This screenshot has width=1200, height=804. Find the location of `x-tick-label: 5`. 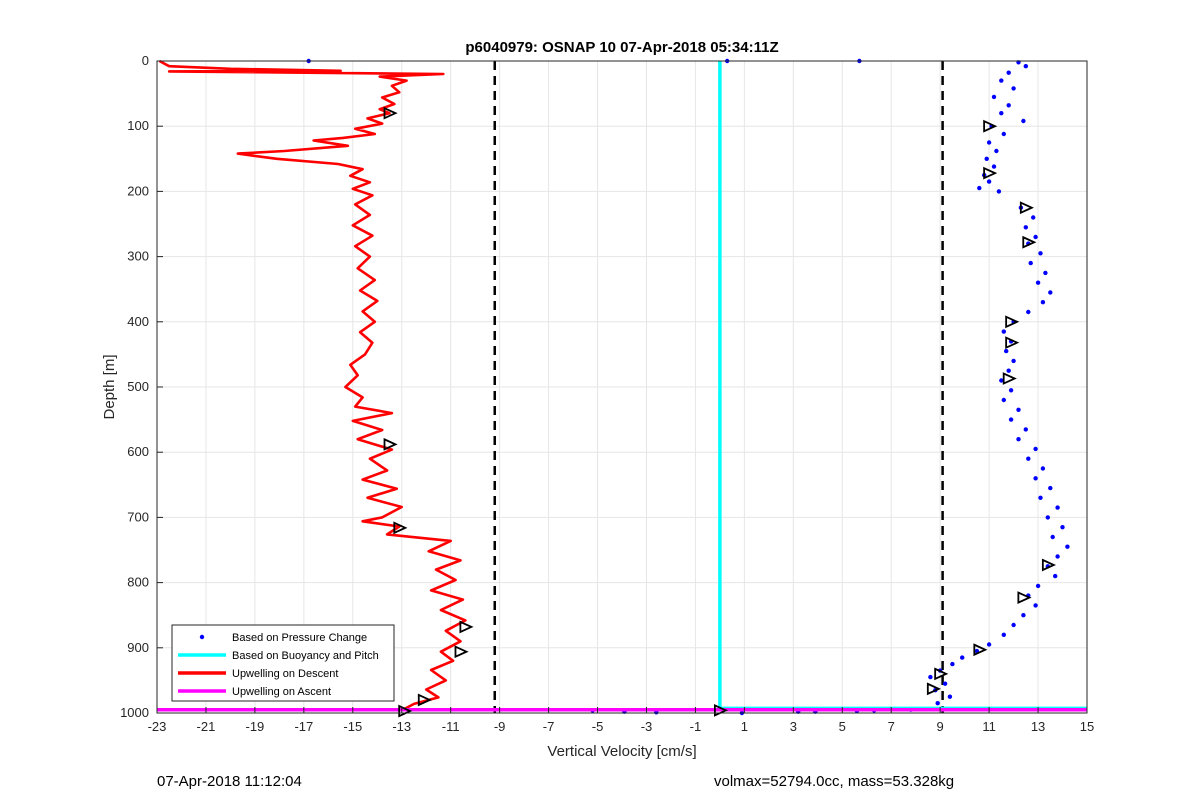

x-tick-label: 5 is located at coordinates (842, 726).